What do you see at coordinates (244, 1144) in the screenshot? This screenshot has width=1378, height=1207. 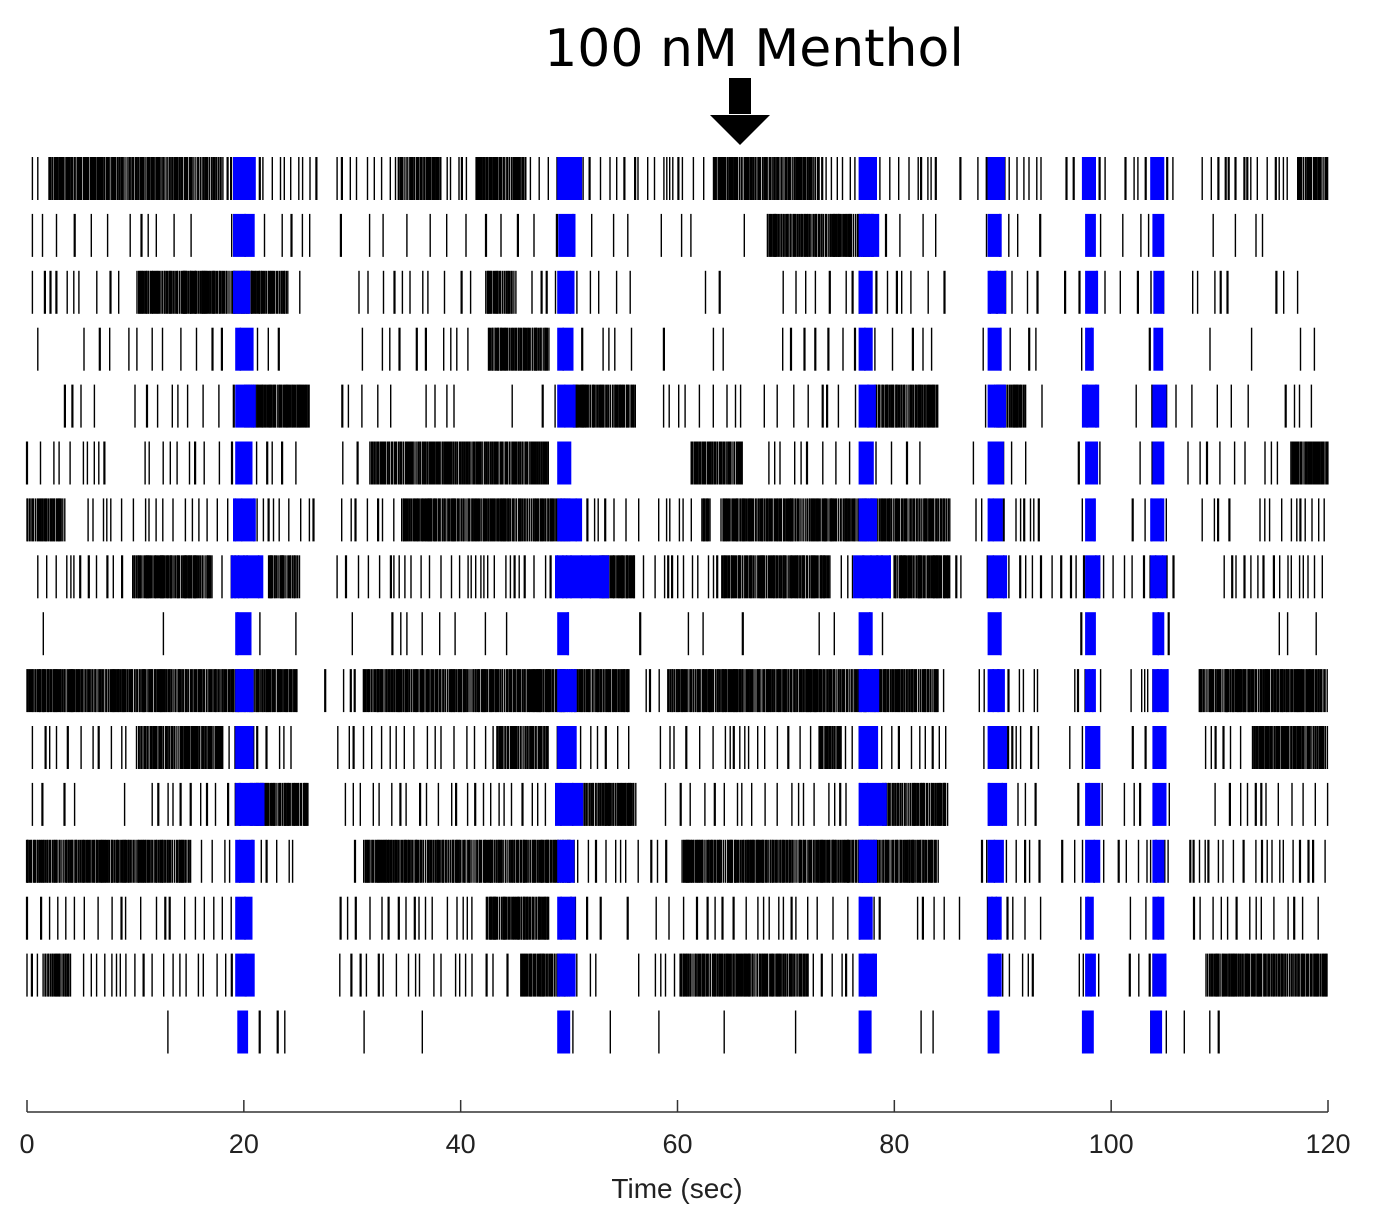 I see `x-tick-label: 20` at bounding box center [244, 1144].